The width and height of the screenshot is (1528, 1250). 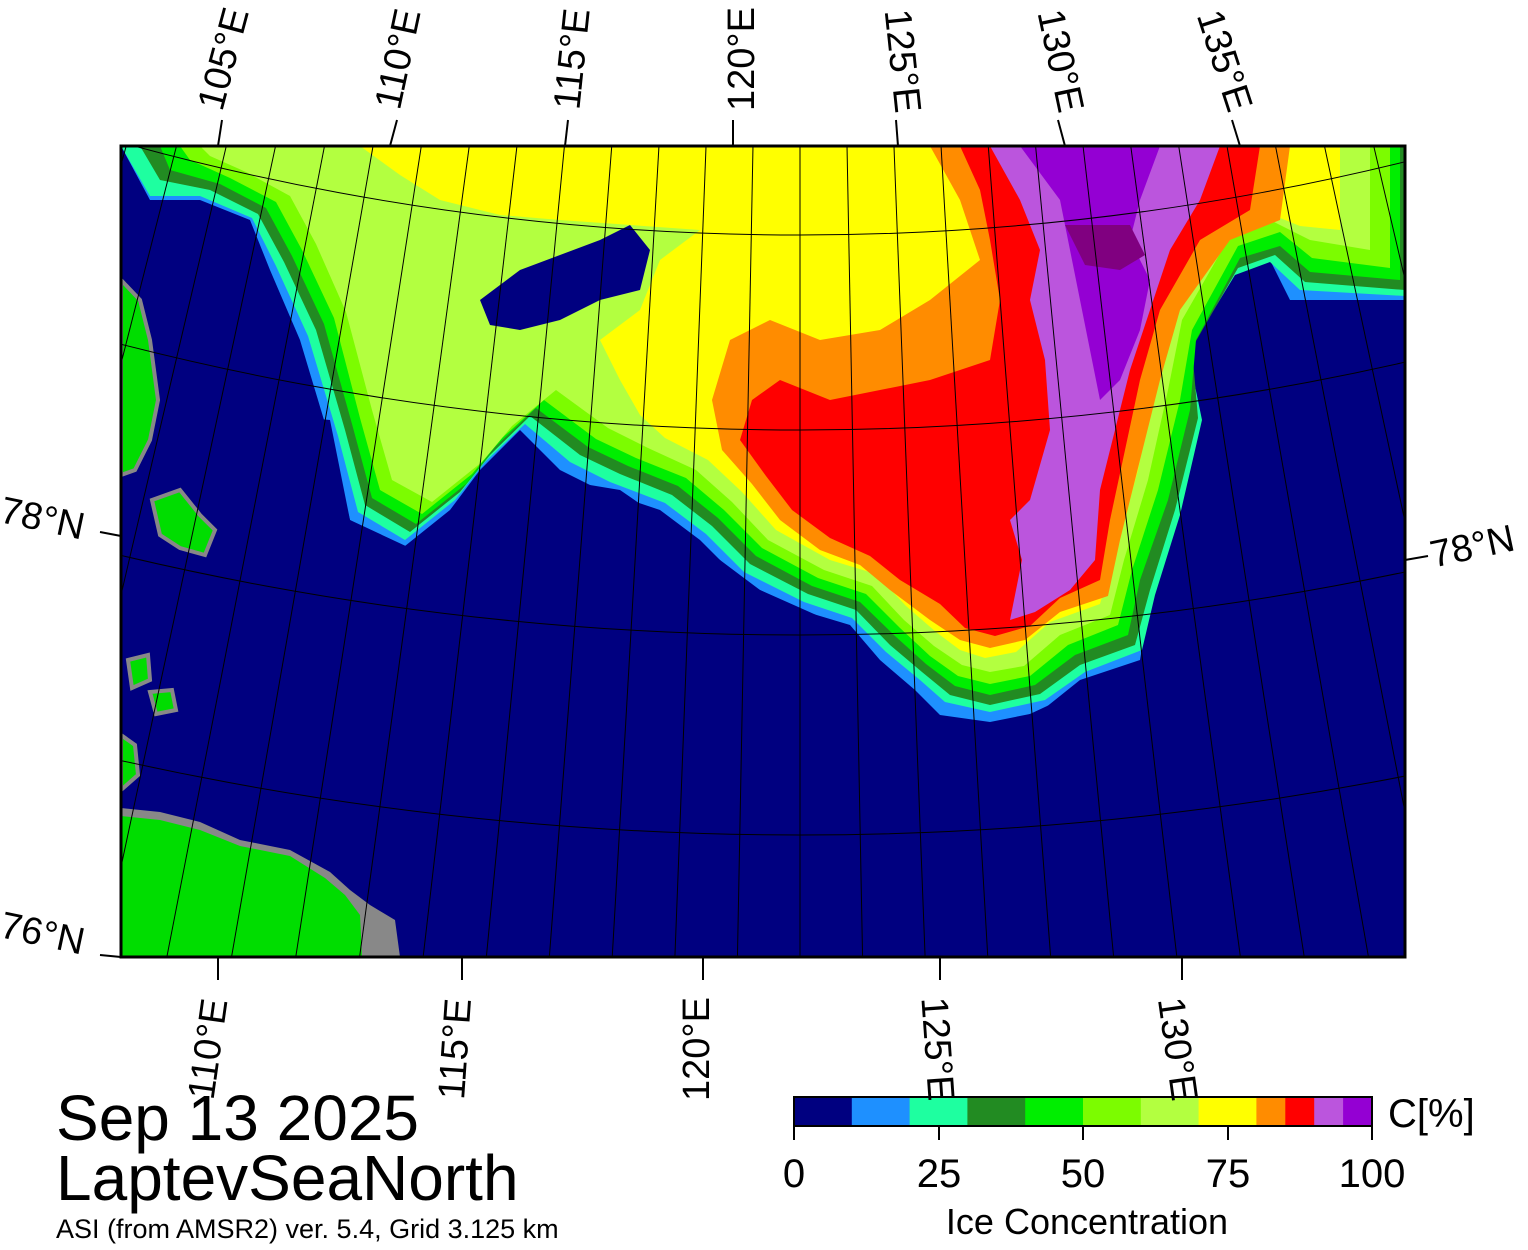 I want to click on colorbar-unit: C[%], so click(x=1431, y=1114).